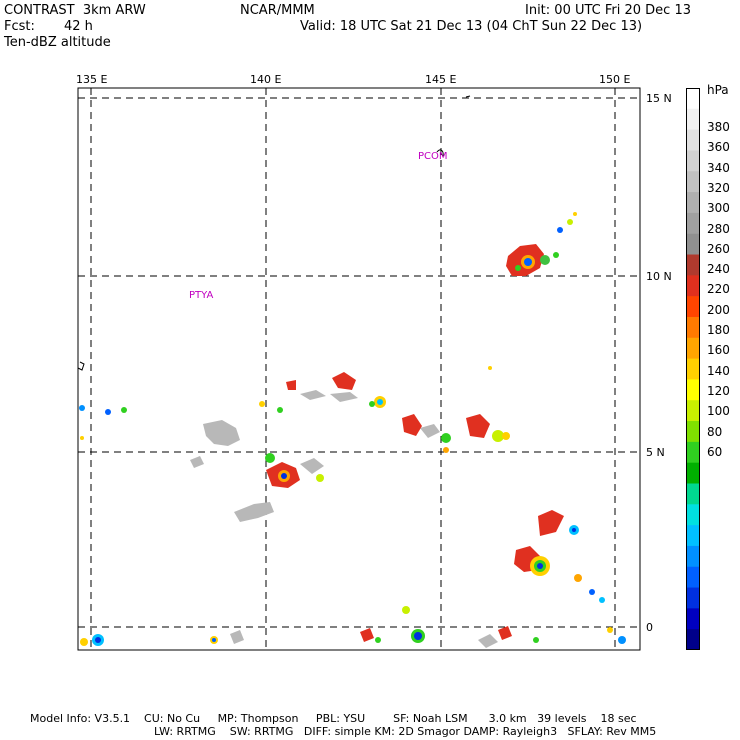 This screenshot has height=740, width=740. What do you see at coordinates (718, 167) in the screenshot?
I see `colorbar-label: 340` at bounding box center [718, 167].